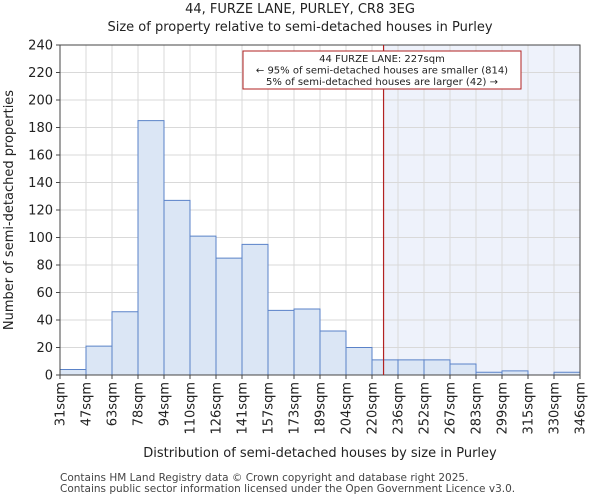 The image size is (600, 500). I want to click on chart-title: 44, FURZE LANE, PURLEY, CR8 3EG, so click(300, 9).